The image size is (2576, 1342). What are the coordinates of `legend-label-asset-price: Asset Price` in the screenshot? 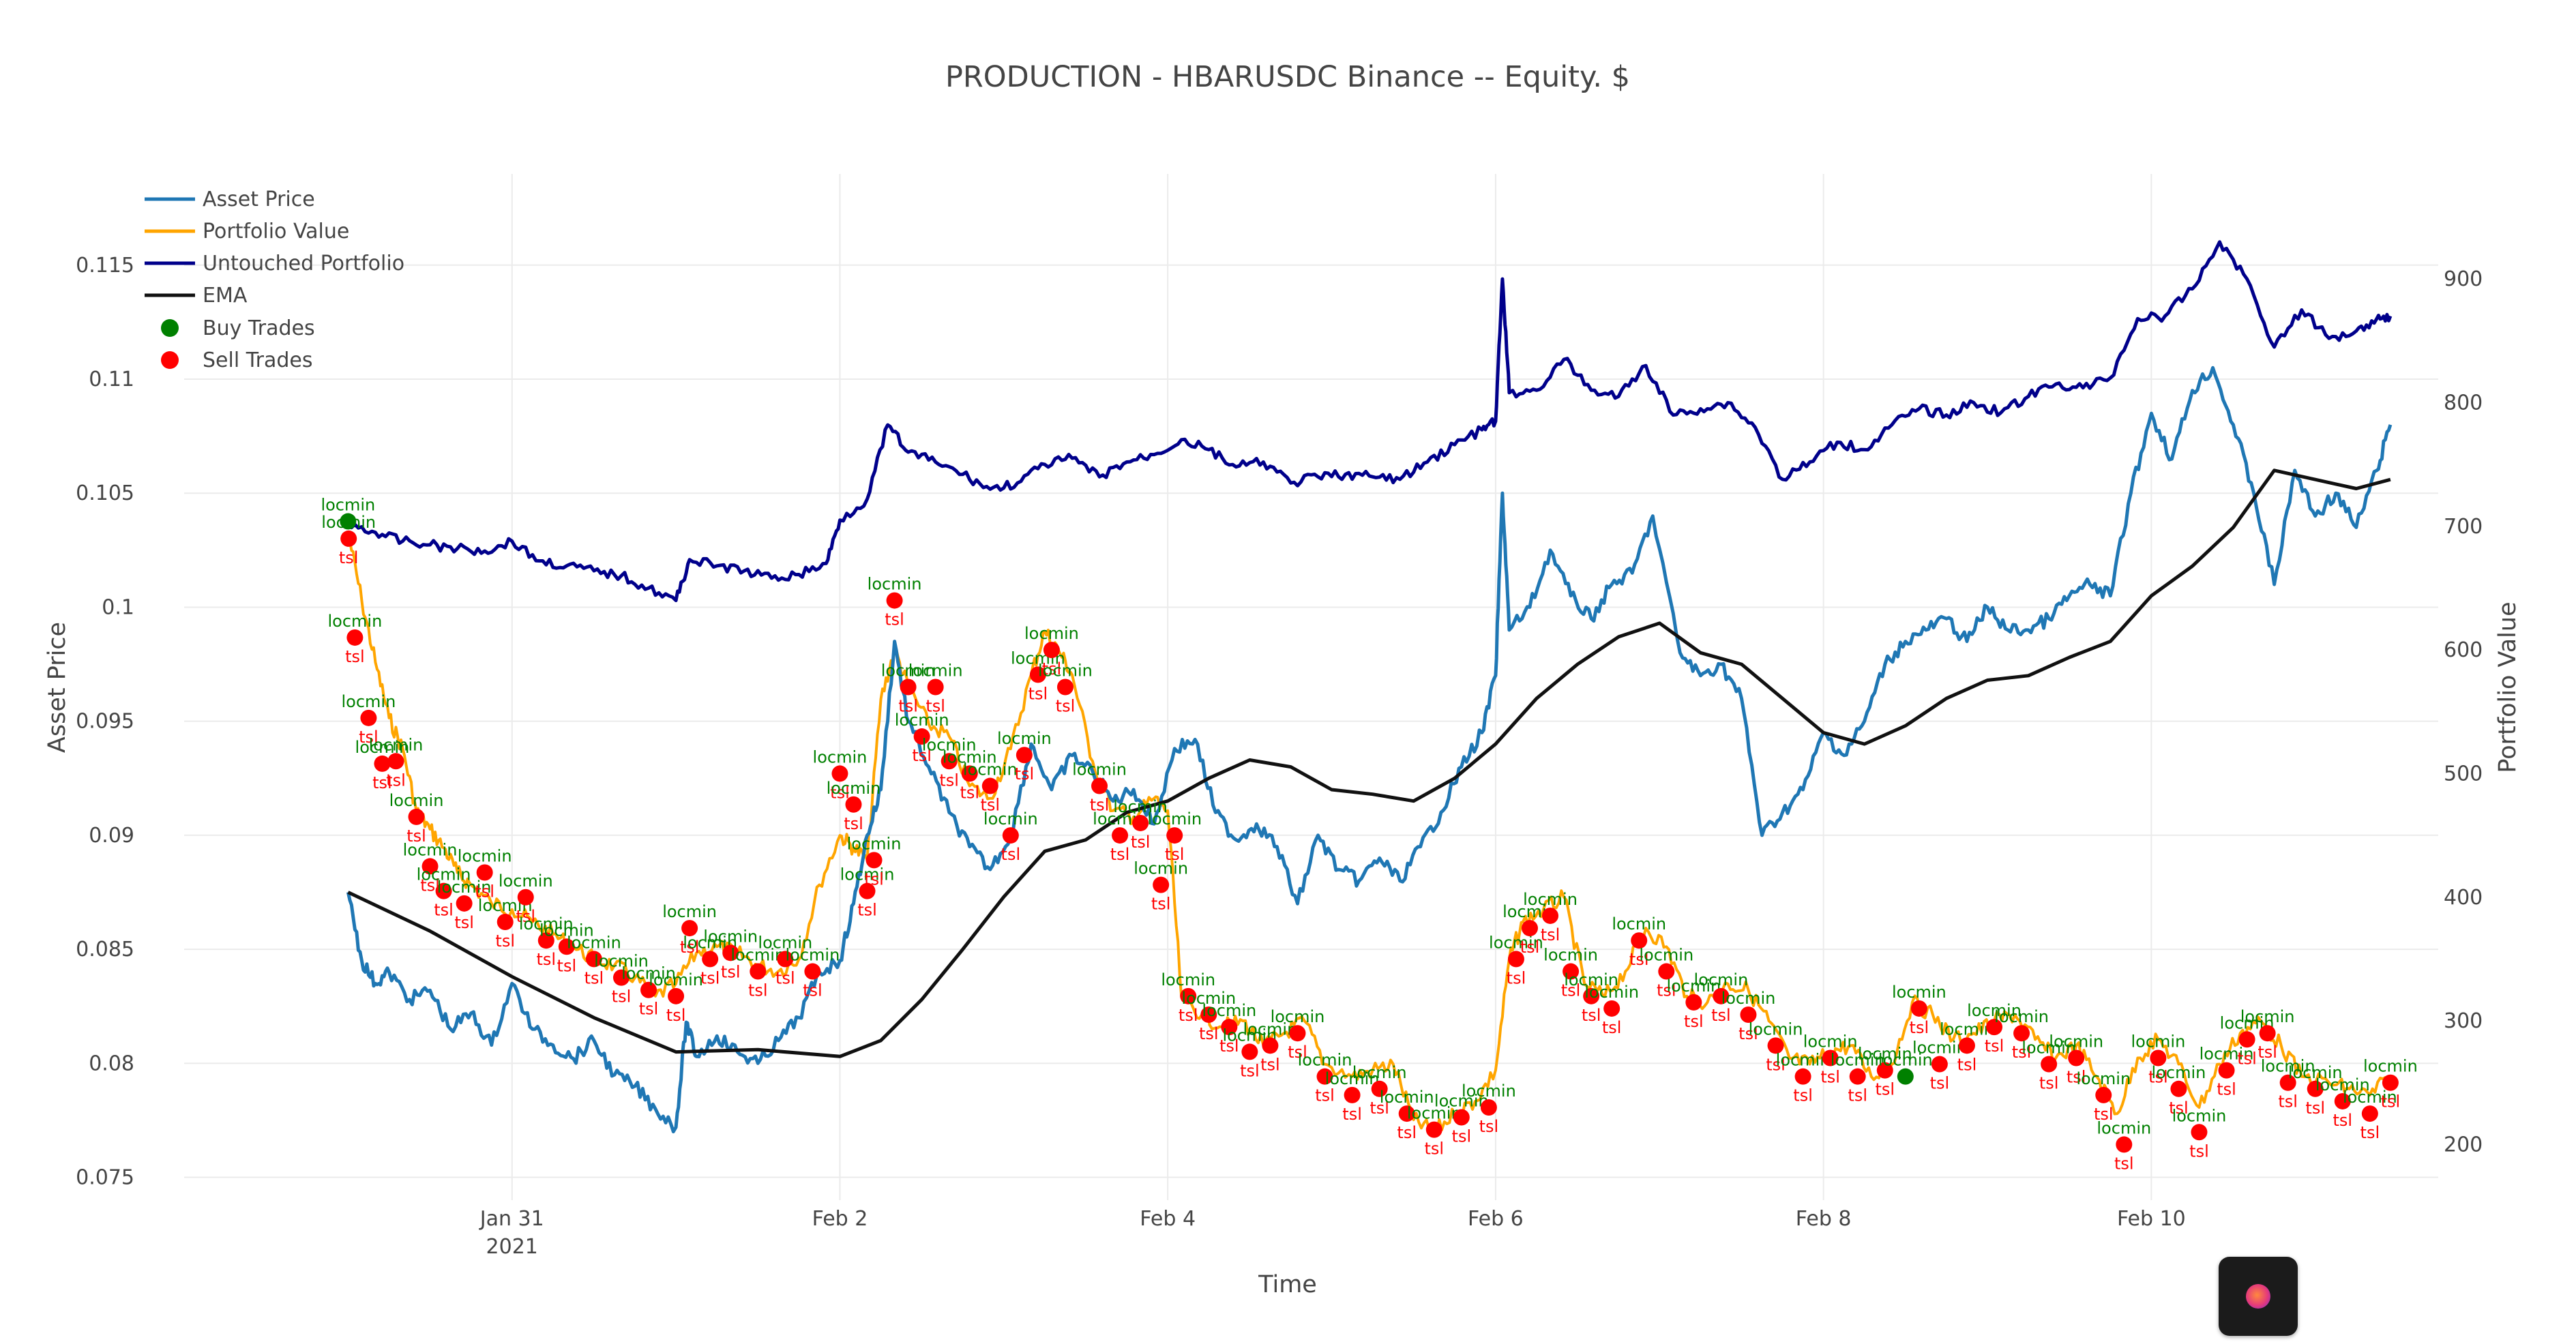 It's located at (259, 199).